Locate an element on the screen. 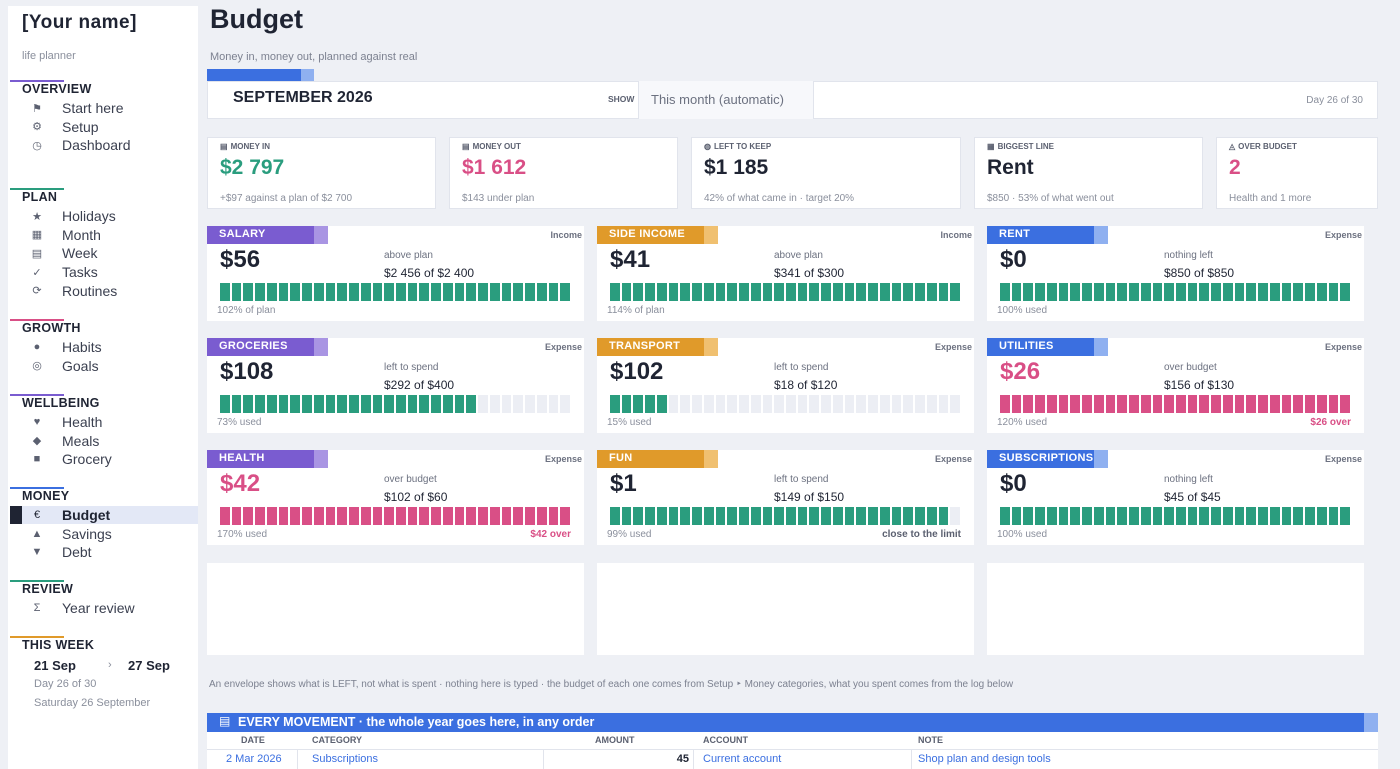  envelope-name: SALARY is located at coordinates (242, 234).